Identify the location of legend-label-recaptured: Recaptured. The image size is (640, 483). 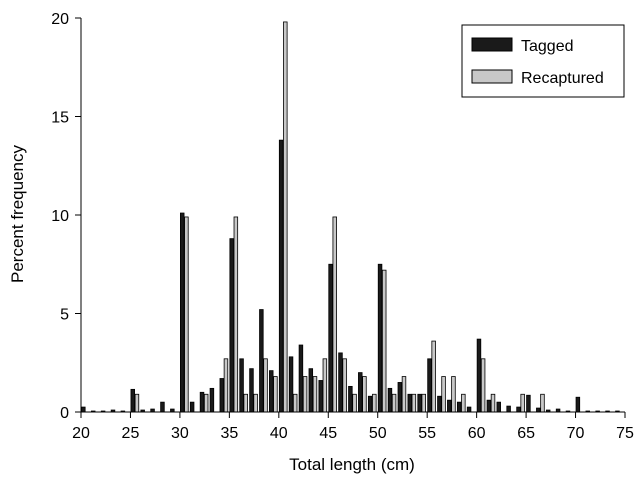
(562, 78).